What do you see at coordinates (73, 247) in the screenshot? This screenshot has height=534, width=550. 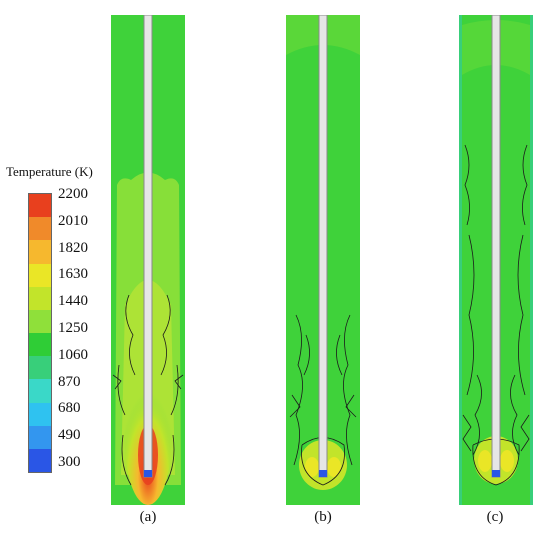 I see `legend-tick-label: 1820` at bounding box center [73, 247].